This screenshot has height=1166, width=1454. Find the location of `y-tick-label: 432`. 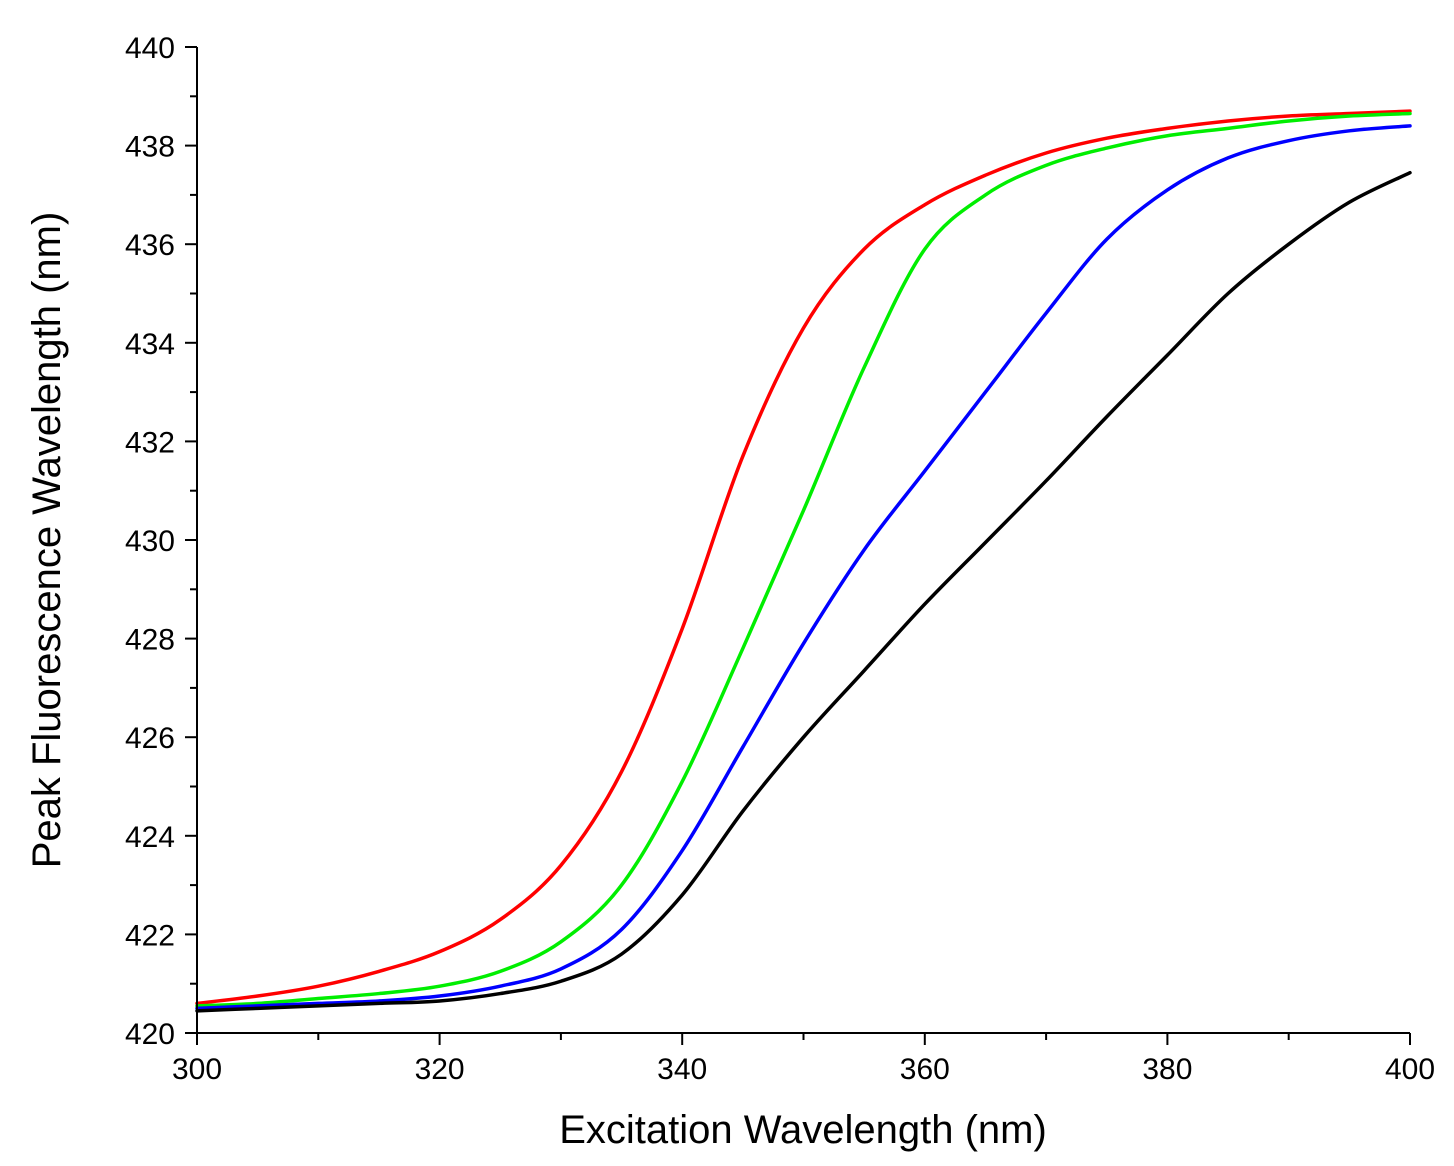

y-tick-label: 432 is located at coordinates (150, 442).